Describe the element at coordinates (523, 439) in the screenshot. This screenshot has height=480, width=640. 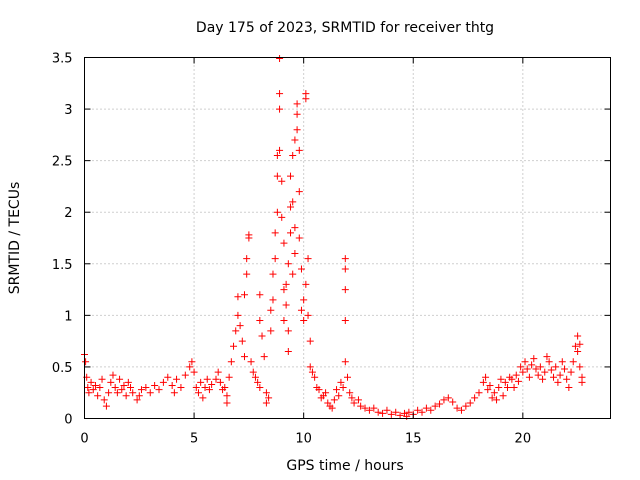
I see `x-tick-label: 20` at that location.